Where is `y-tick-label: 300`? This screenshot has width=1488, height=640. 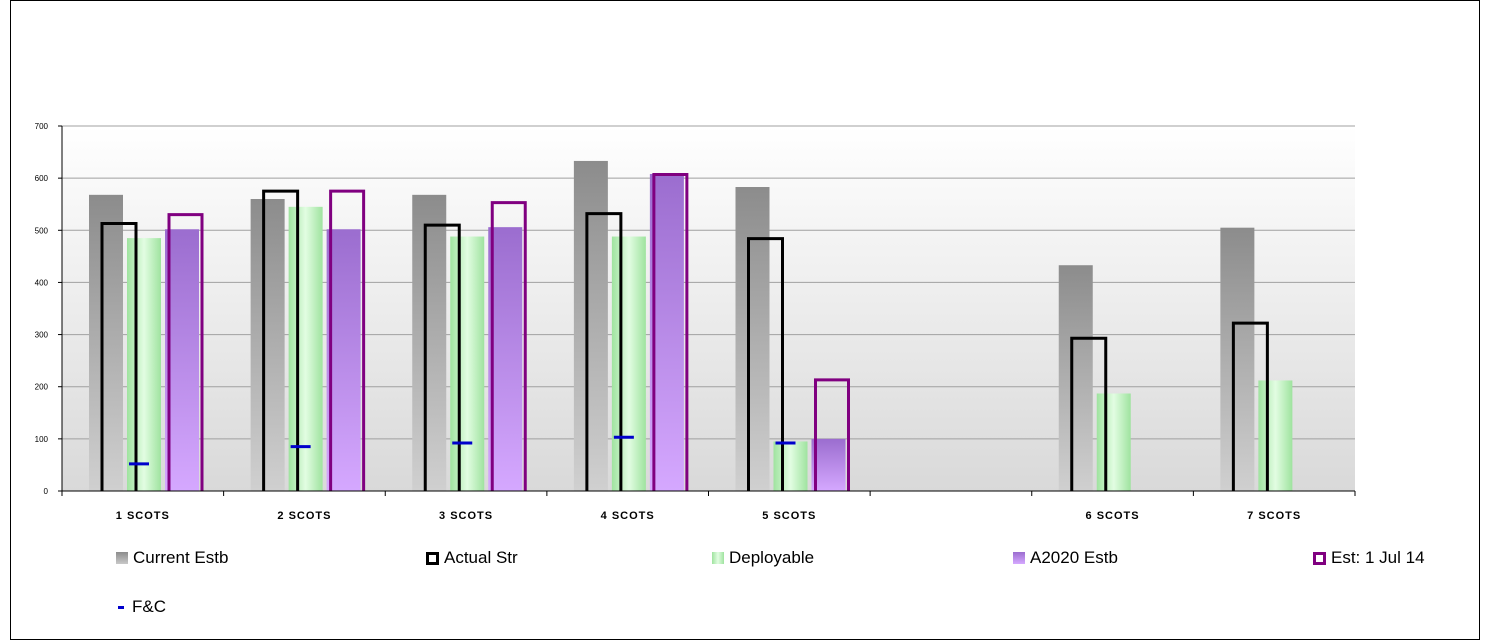 y-tick-label: 300 is located at coordinates (42, 335).